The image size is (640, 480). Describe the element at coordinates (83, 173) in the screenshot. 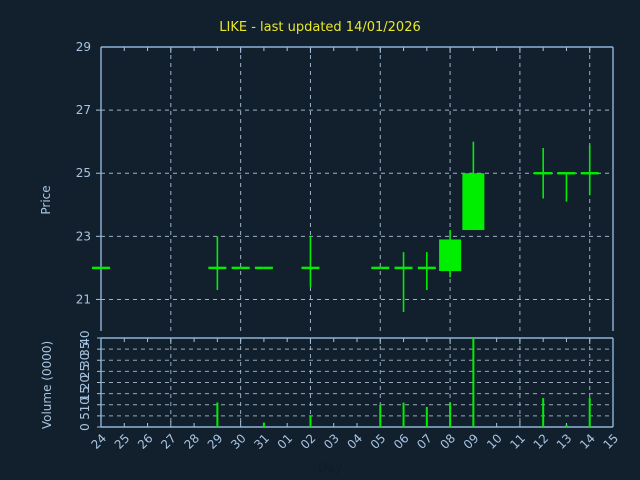

I see `price-tick-label: 25` at that location.